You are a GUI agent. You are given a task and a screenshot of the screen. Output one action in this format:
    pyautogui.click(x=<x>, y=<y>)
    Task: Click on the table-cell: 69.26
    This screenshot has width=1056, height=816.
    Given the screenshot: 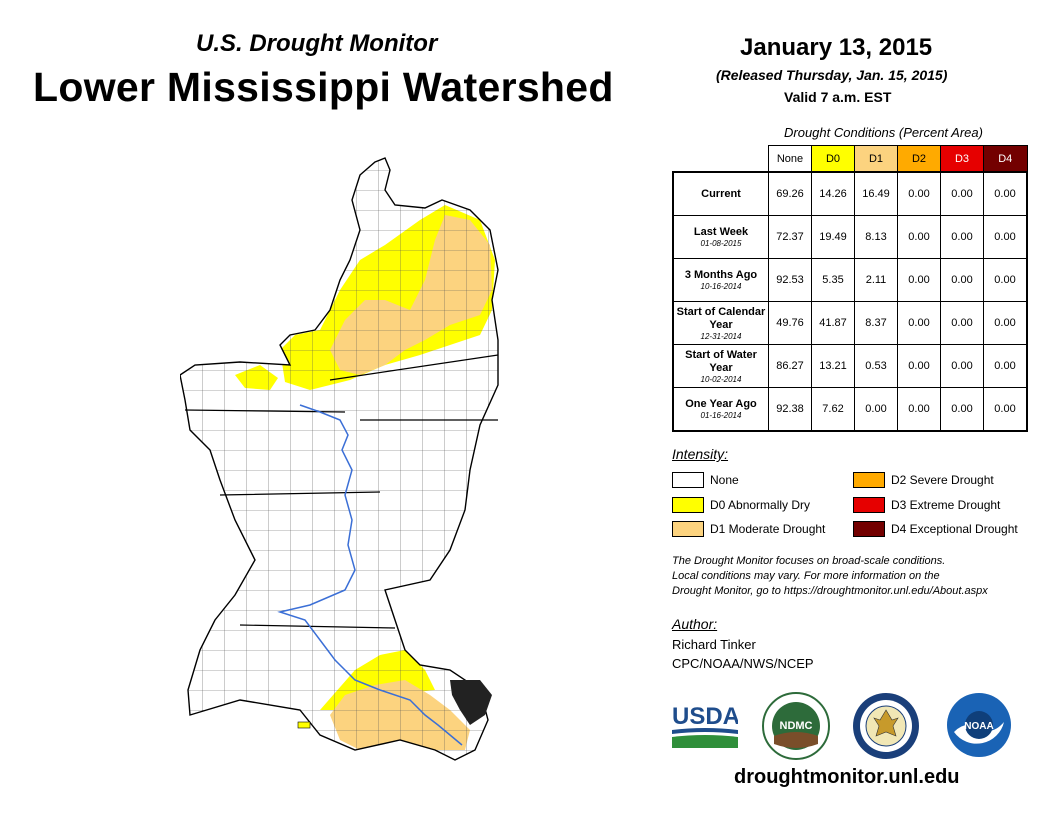 What is the action you would take?
    pyautogui.click(x=790, y=193)
    